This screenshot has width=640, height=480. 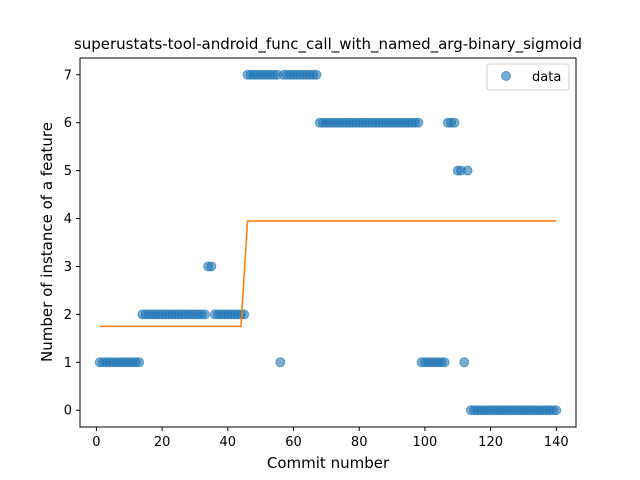 What do you see at coordinates (228, 442) in the screenshot?
I see `x-tick-label: 40` at bounding box center [228, 442].